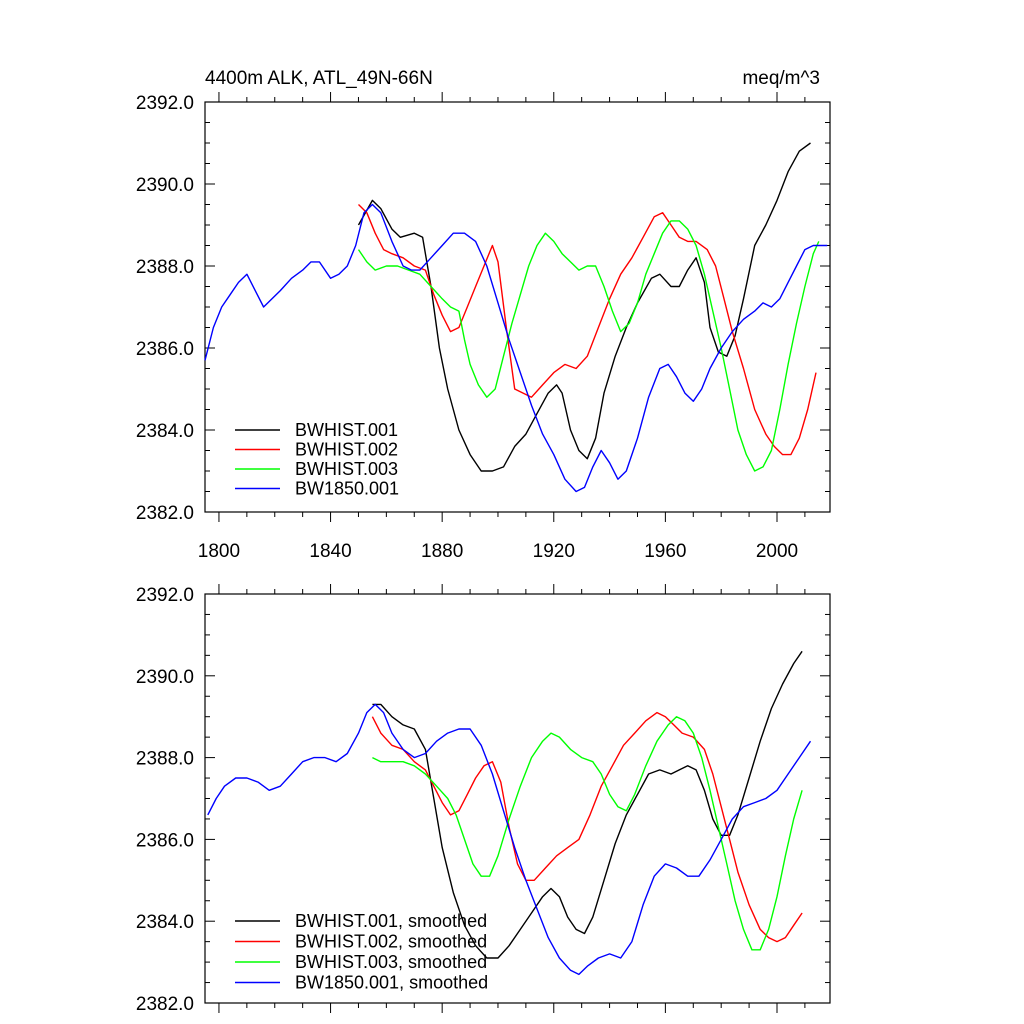 This screenshot has height=1024, width=1024. I want to click on panel-1-units-label: meq/m^3, so click(781, 78).